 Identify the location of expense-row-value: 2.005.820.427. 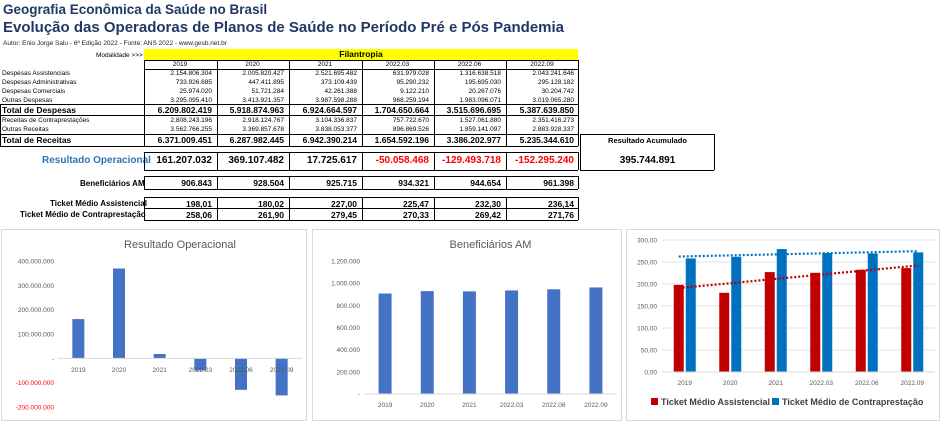
(263, 73).